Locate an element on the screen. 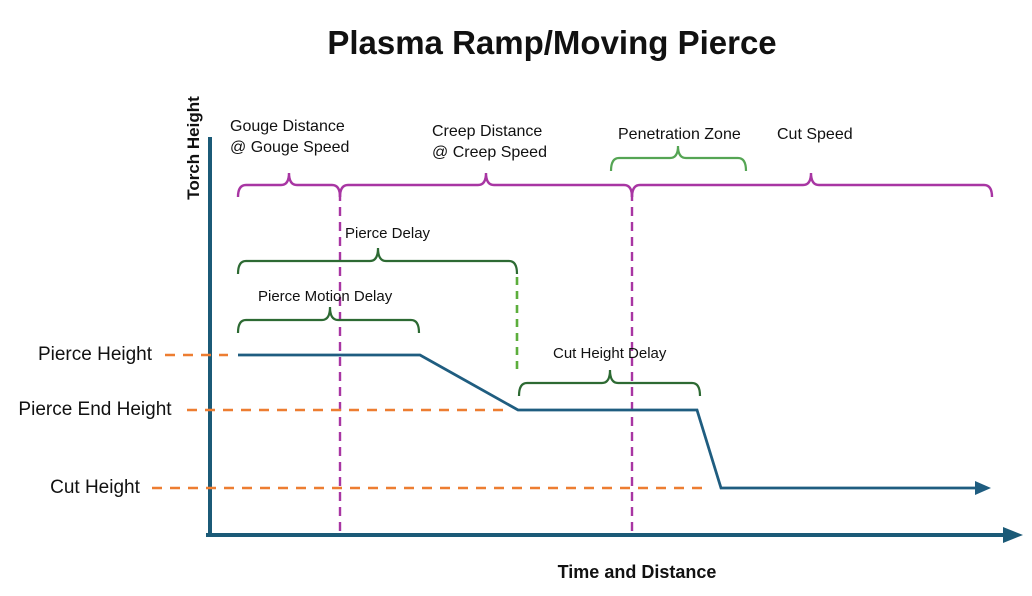 This screenshot has height=596, width=1032. gouge-distance-label: Gouge Distance @ Gouge Speed is located at coordinates (290, 137).